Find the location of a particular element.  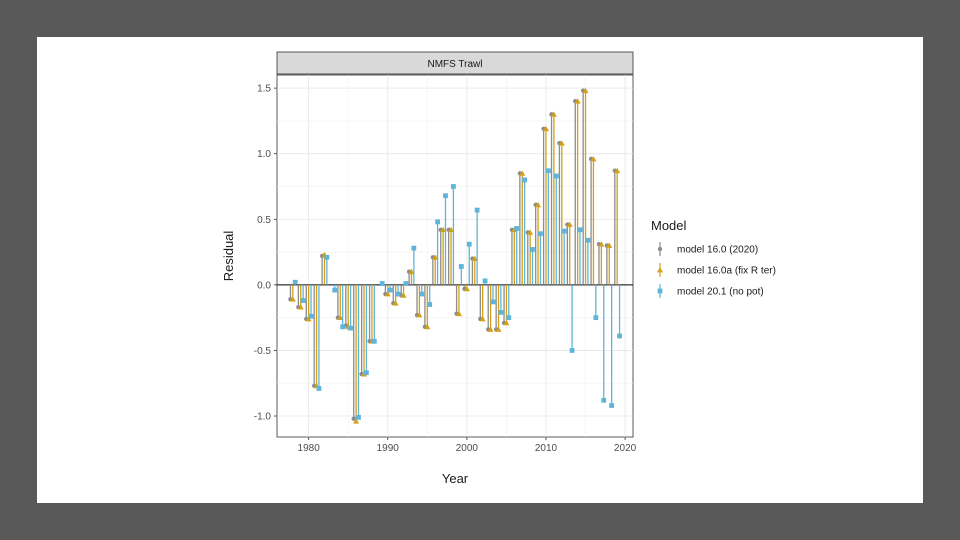

legend-key-marker is located at coordinates (660, 270).